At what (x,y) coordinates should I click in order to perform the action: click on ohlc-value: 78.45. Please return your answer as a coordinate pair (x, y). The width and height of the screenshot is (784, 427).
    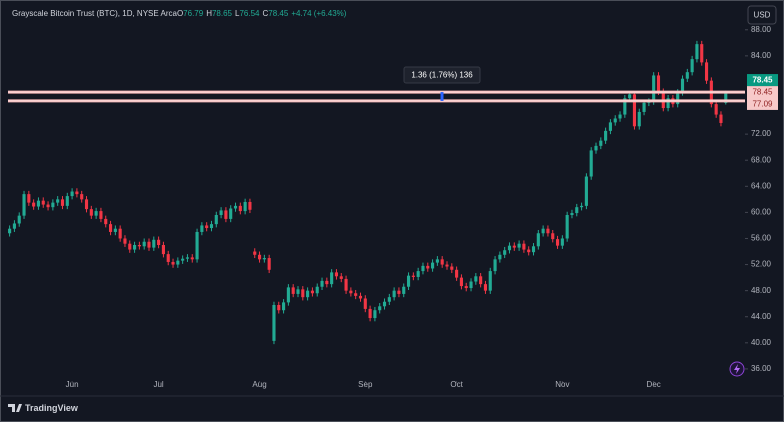
    Looking at the image, I should click on (278, 13).